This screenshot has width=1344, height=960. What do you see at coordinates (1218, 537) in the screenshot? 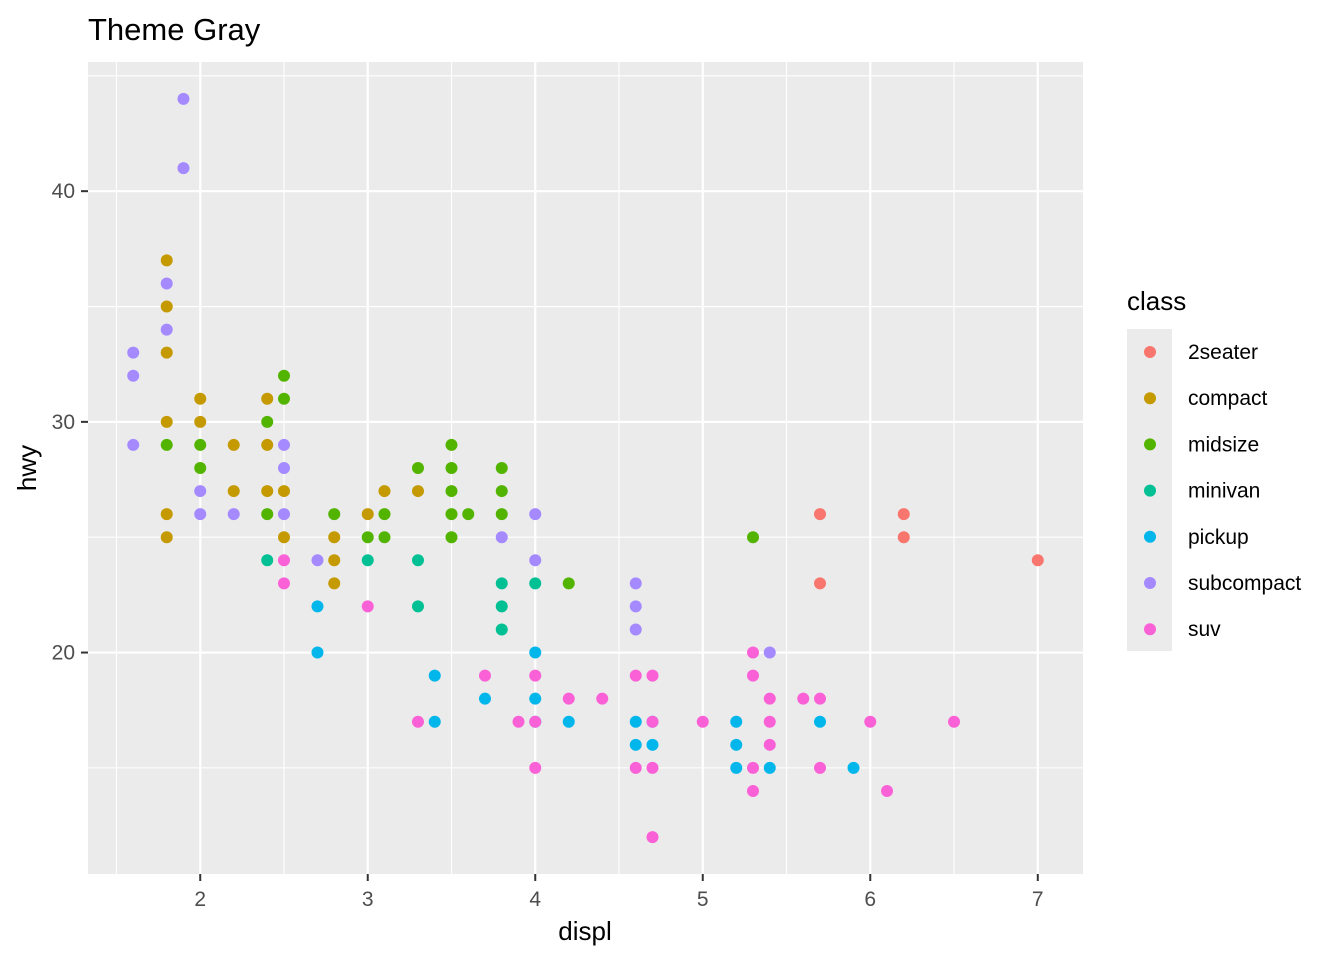
I see `legend-label-pickup: pickup` at bounding box center [1218, 537].